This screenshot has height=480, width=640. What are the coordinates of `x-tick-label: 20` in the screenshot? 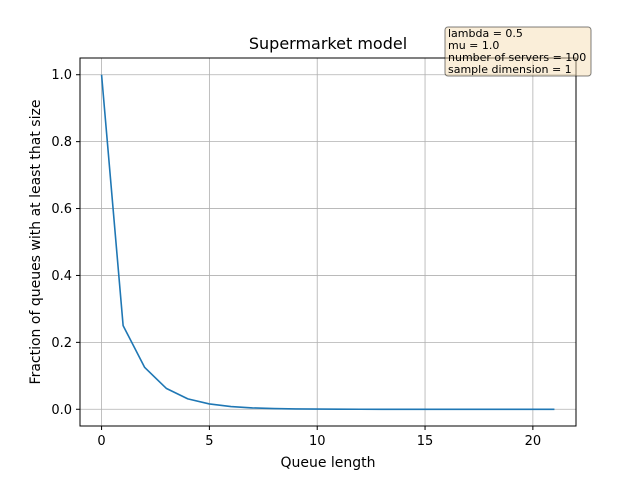 It's located at (533, 441).